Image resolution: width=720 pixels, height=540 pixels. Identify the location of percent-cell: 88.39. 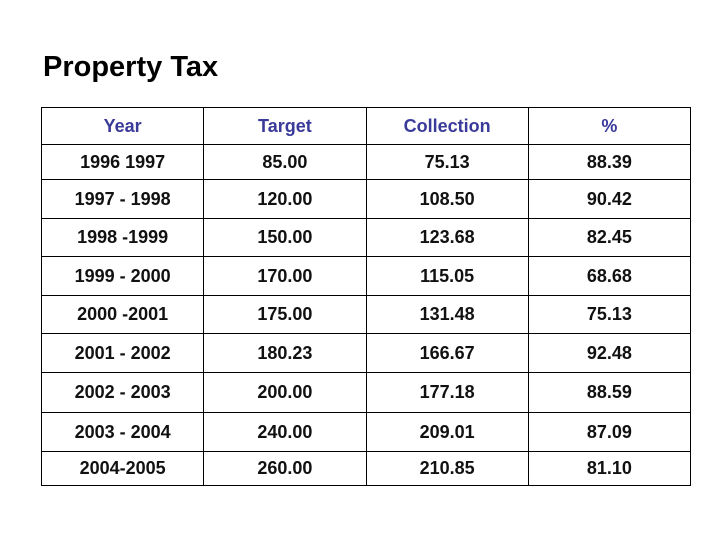
(609, 162).